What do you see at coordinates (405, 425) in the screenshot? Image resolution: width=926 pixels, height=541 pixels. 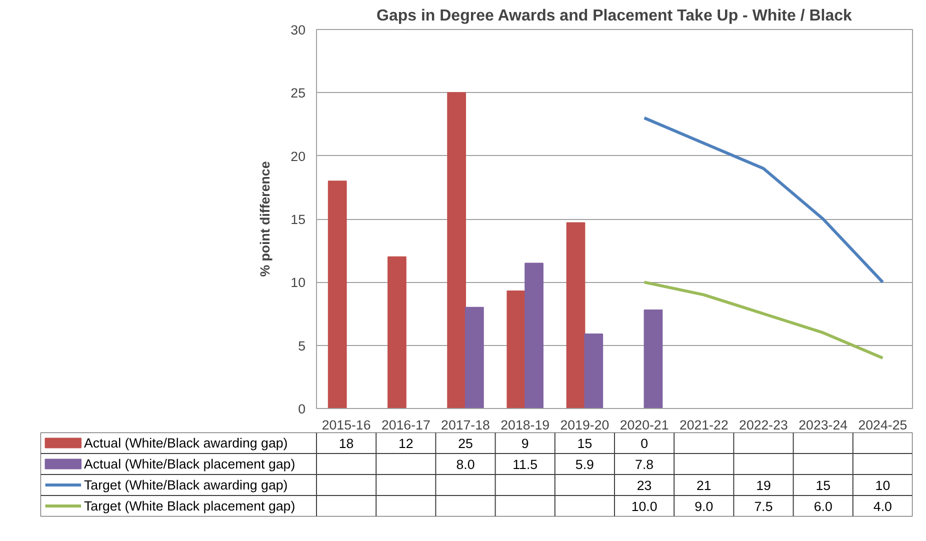 I see `x-tick-label: 2016-17` at bounding box center [405, 425].